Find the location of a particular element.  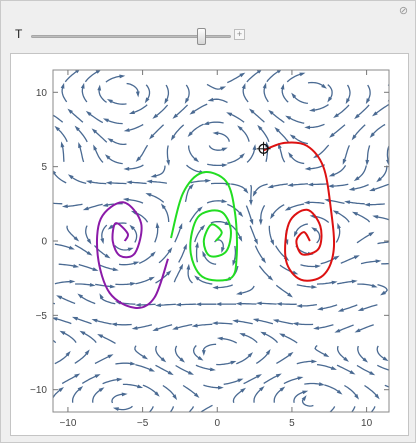

x-tick-label: −5 is located at coordinates (143, 423).